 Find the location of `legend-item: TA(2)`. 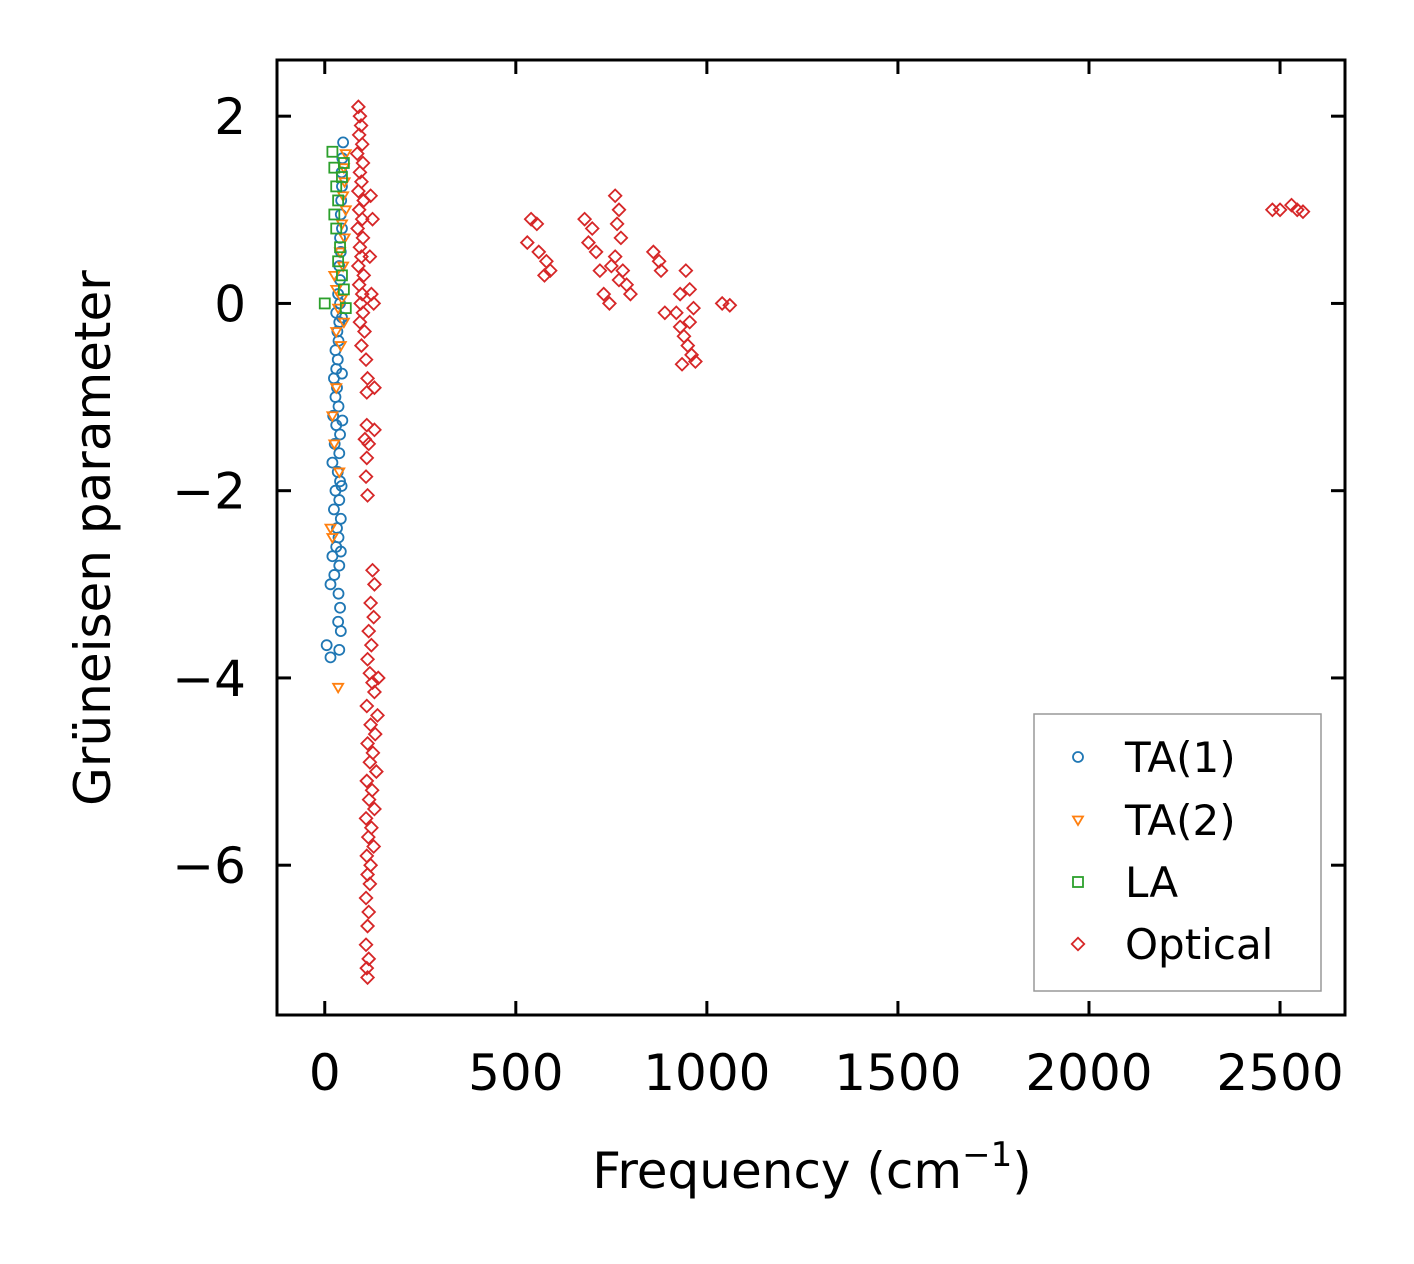

legend-item: TA(2) is located at coordinates (1153, 820).